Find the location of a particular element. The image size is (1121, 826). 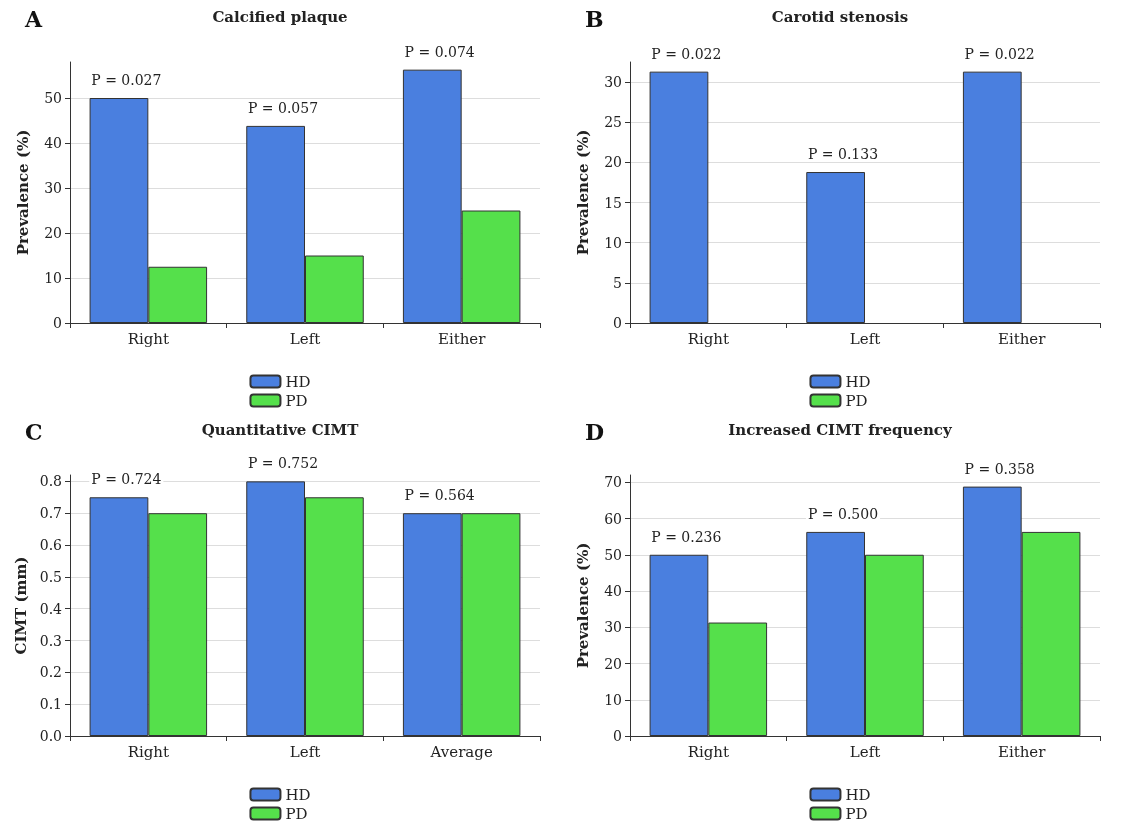

text: C is located at coordinates (34, 432).